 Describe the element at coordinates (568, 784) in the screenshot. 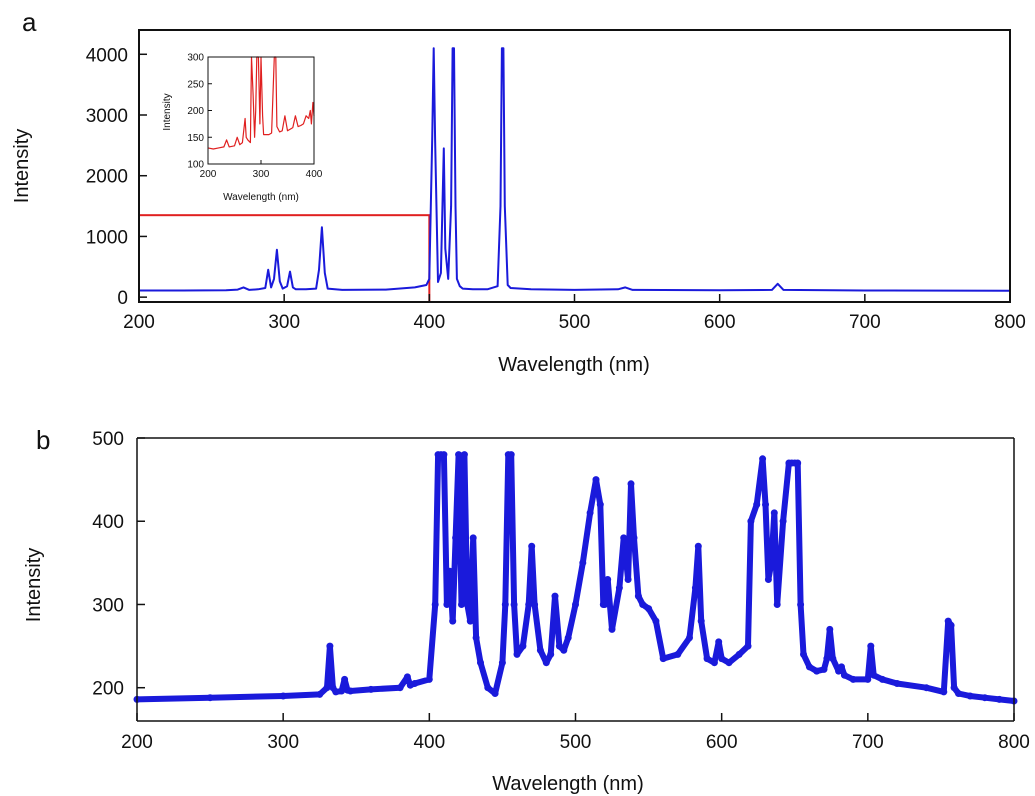

I see `panel-b-x-axis-title: Wavelength (nm)` at that location.